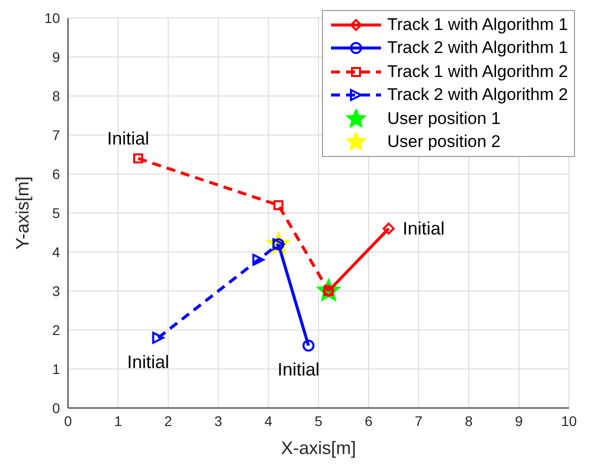 The height and width of the screenshot is (476, 589). I want to click on legend-label: Track 1 with Algorithm 1, so click(477, 24).